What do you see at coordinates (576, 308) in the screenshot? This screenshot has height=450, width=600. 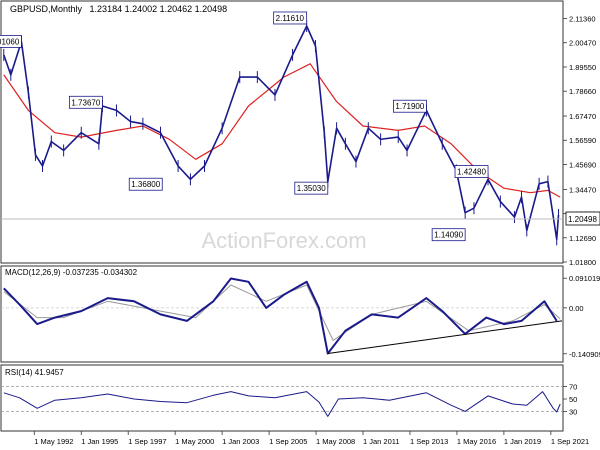 I see `macd-y-tick-label: 0.00` at bounding box center [576, 308].